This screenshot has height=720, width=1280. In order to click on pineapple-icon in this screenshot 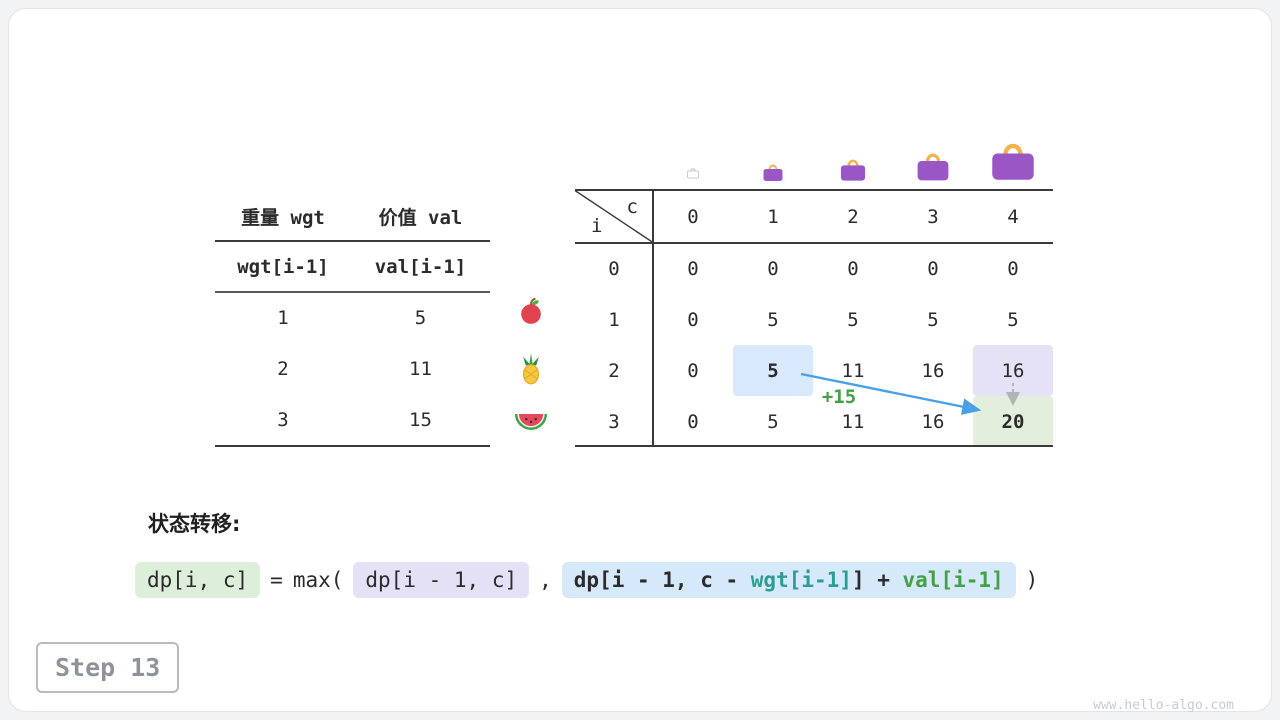, I will do `click(531, 369)`.